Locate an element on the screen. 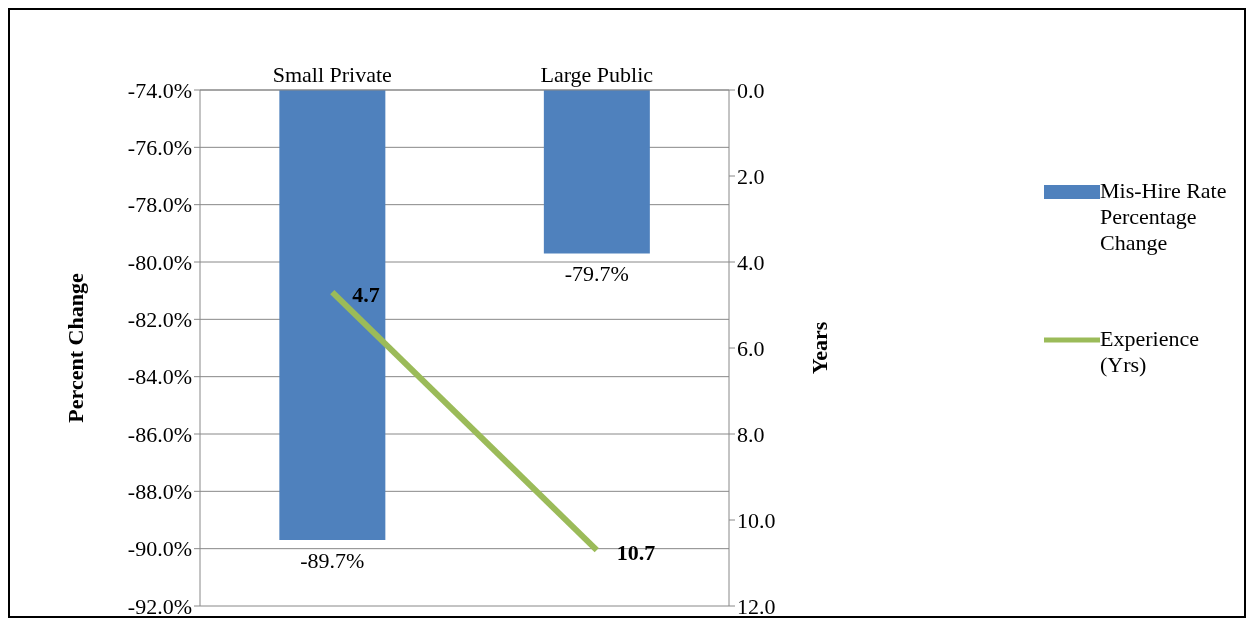 This screenshot has height=624, width=1252. y2-tick-label: 8.0 is located at coordinates (751, 434).